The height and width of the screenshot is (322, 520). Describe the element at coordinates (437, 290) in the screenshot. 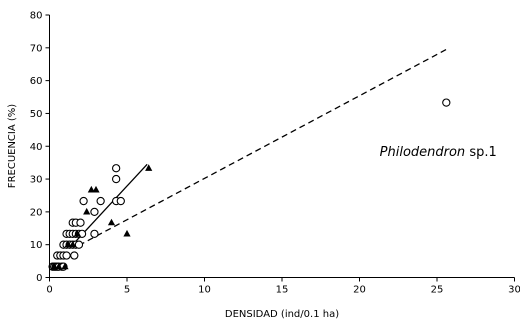

I see `x-tick-label: 25` at that location.